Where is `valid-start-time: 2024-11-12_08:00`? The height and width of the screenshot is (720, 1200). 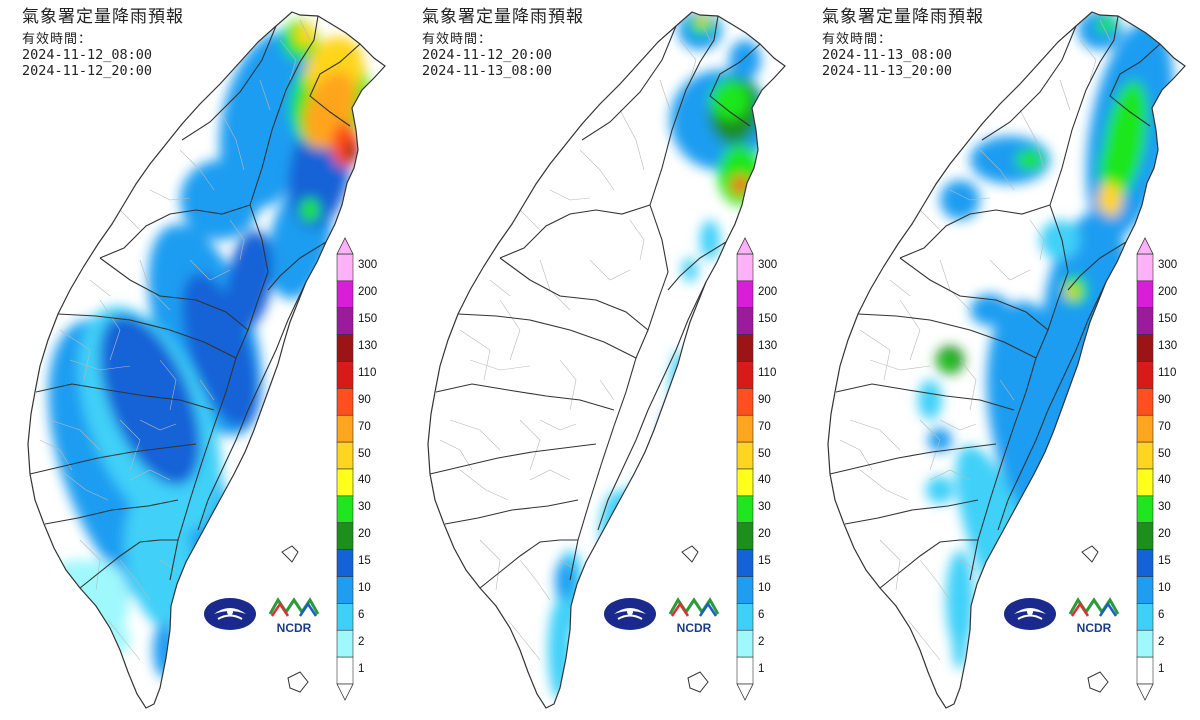 valid-start-time: 2024-11-12_08:00 is located at coordinates (87, 55).